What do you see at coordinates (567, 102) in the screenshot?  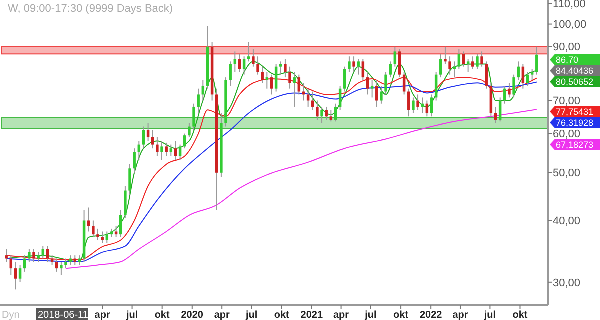 I see `y-tick-label: 70,00` at bounding box center [567, 102].